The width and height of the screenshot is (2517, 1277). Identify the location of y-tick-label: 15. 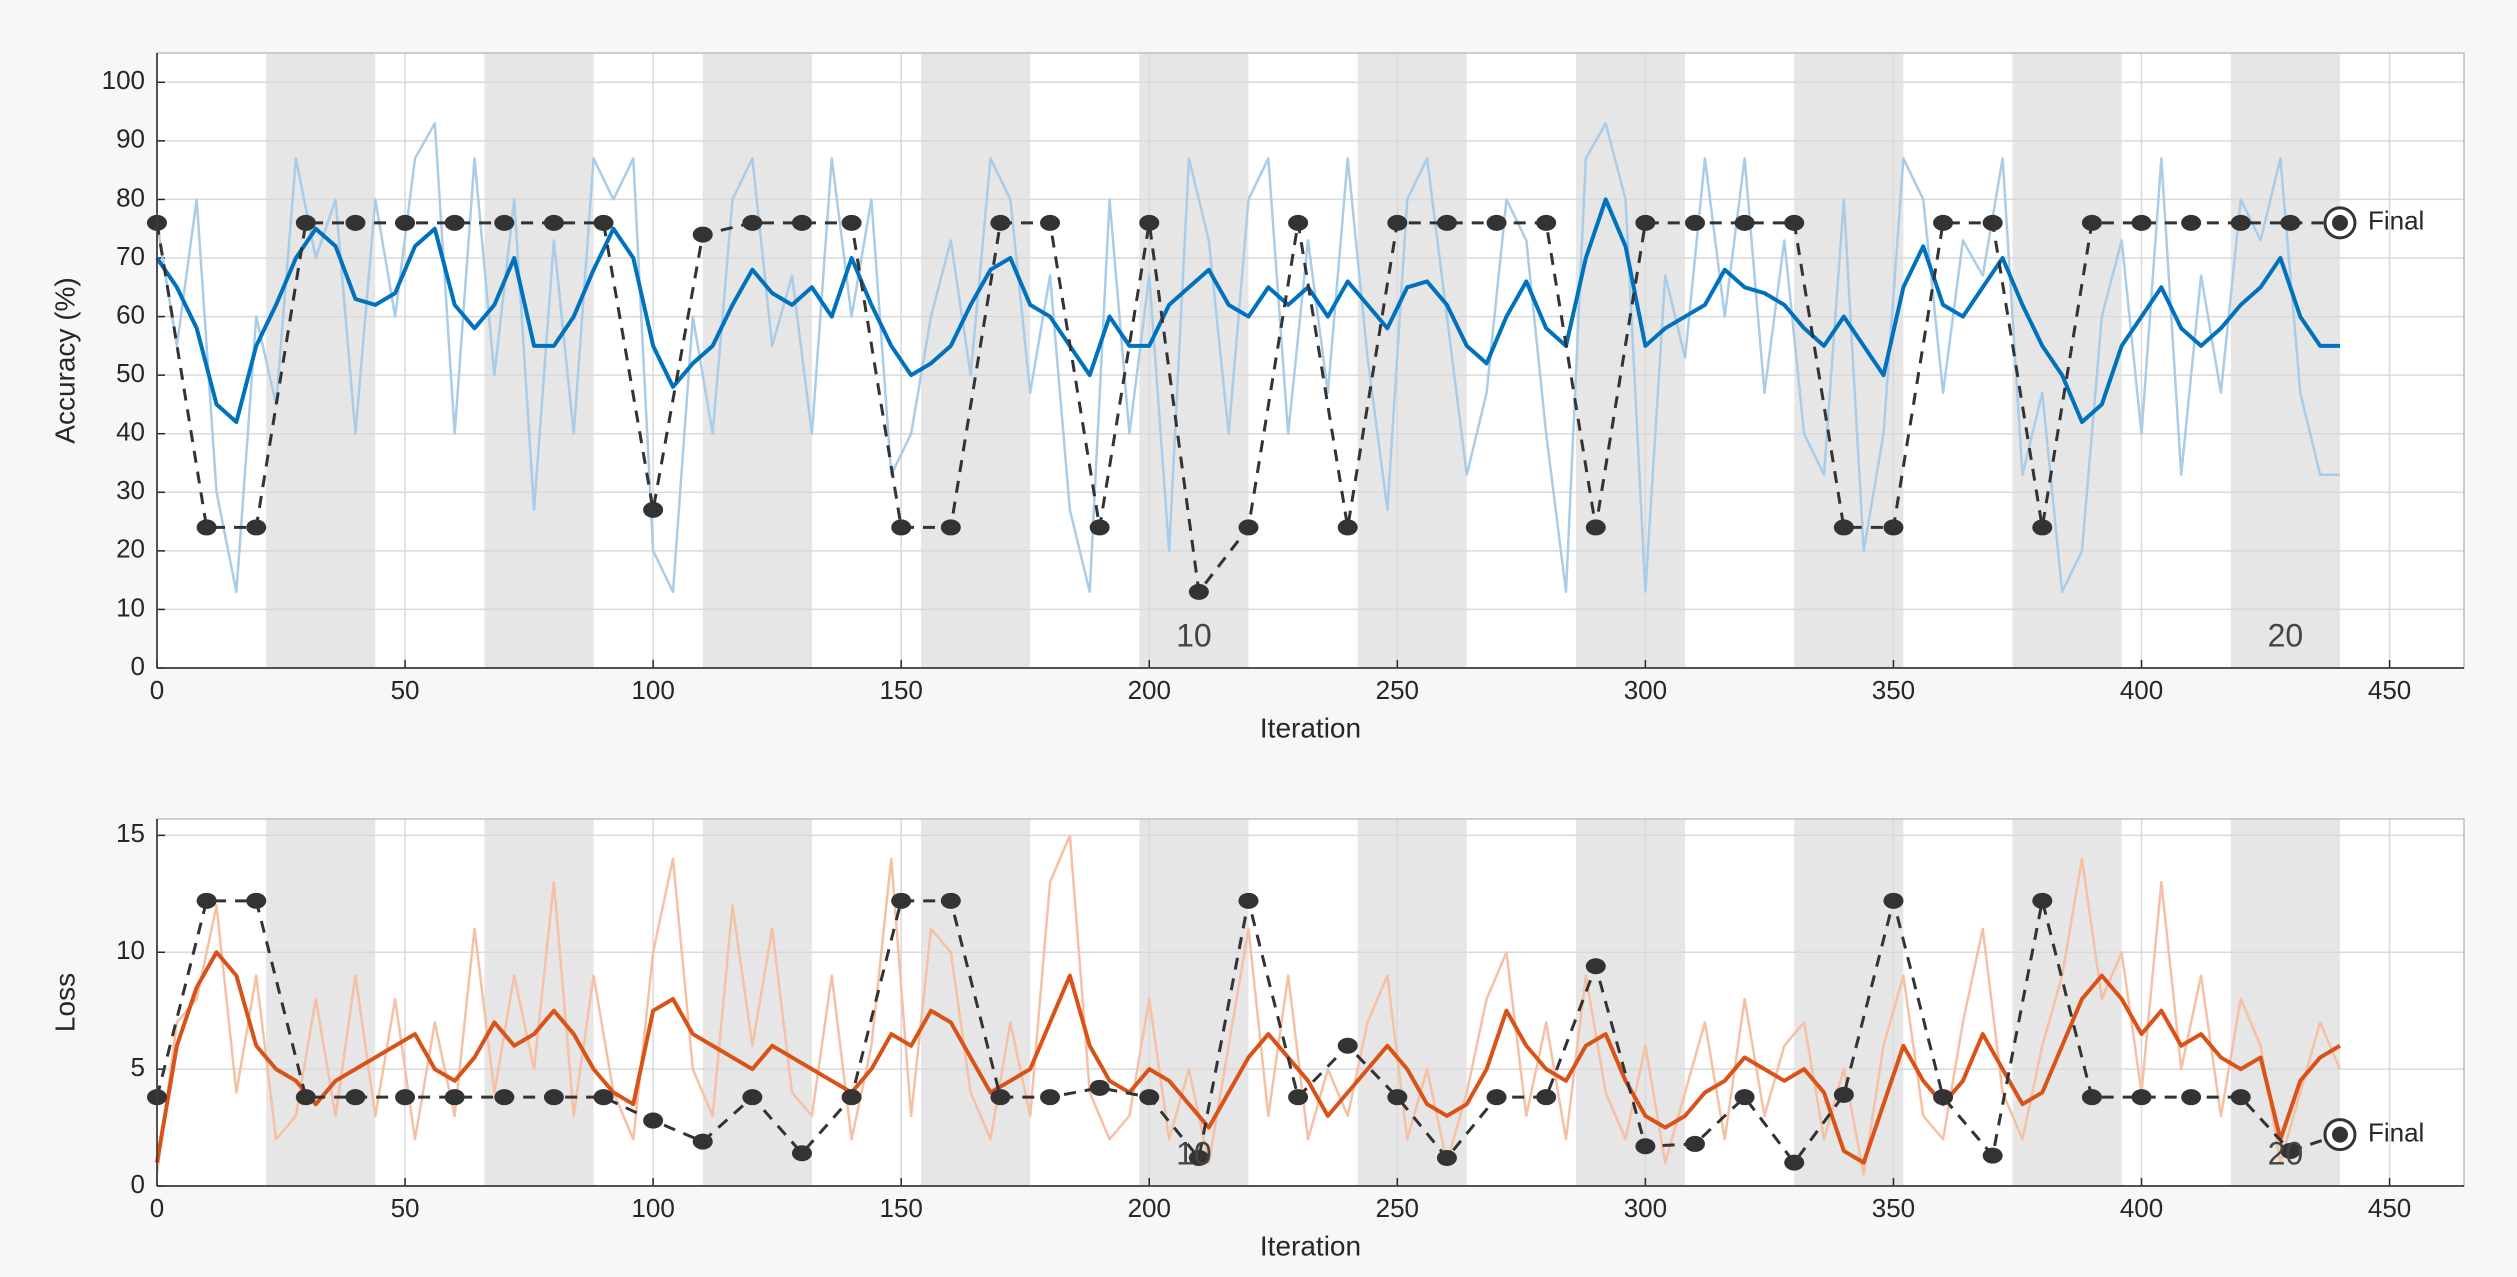
(130, 833).